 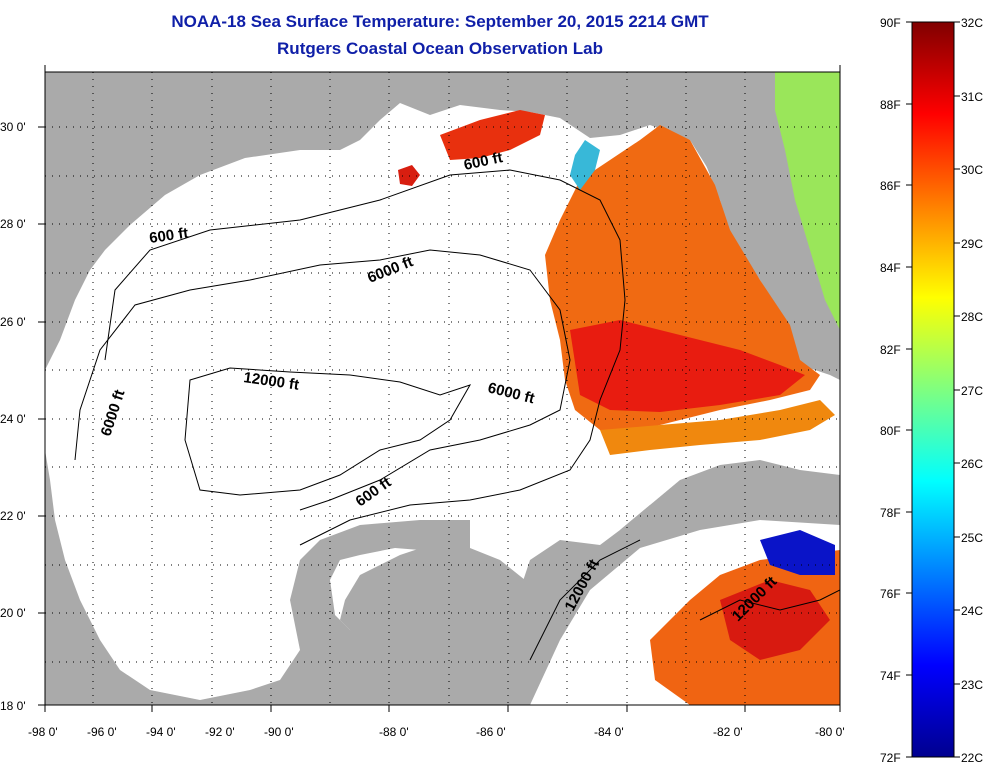 What do you see at coordinates (890, 676) in the screenshot?
I see `colorbar-f-label: 74F` at bounding box center [890, 676].